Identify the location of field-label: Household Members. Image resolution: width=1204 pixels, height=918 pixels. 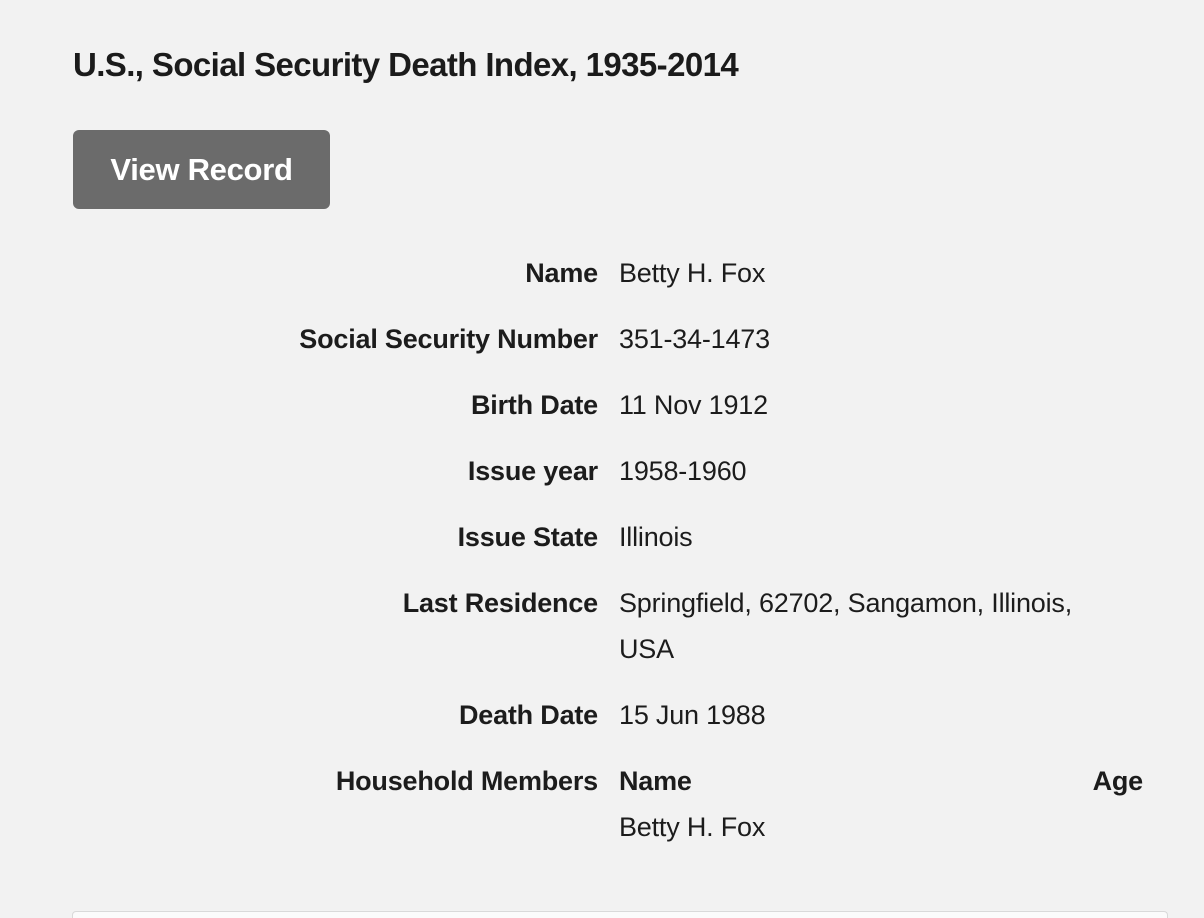
(466, 781).